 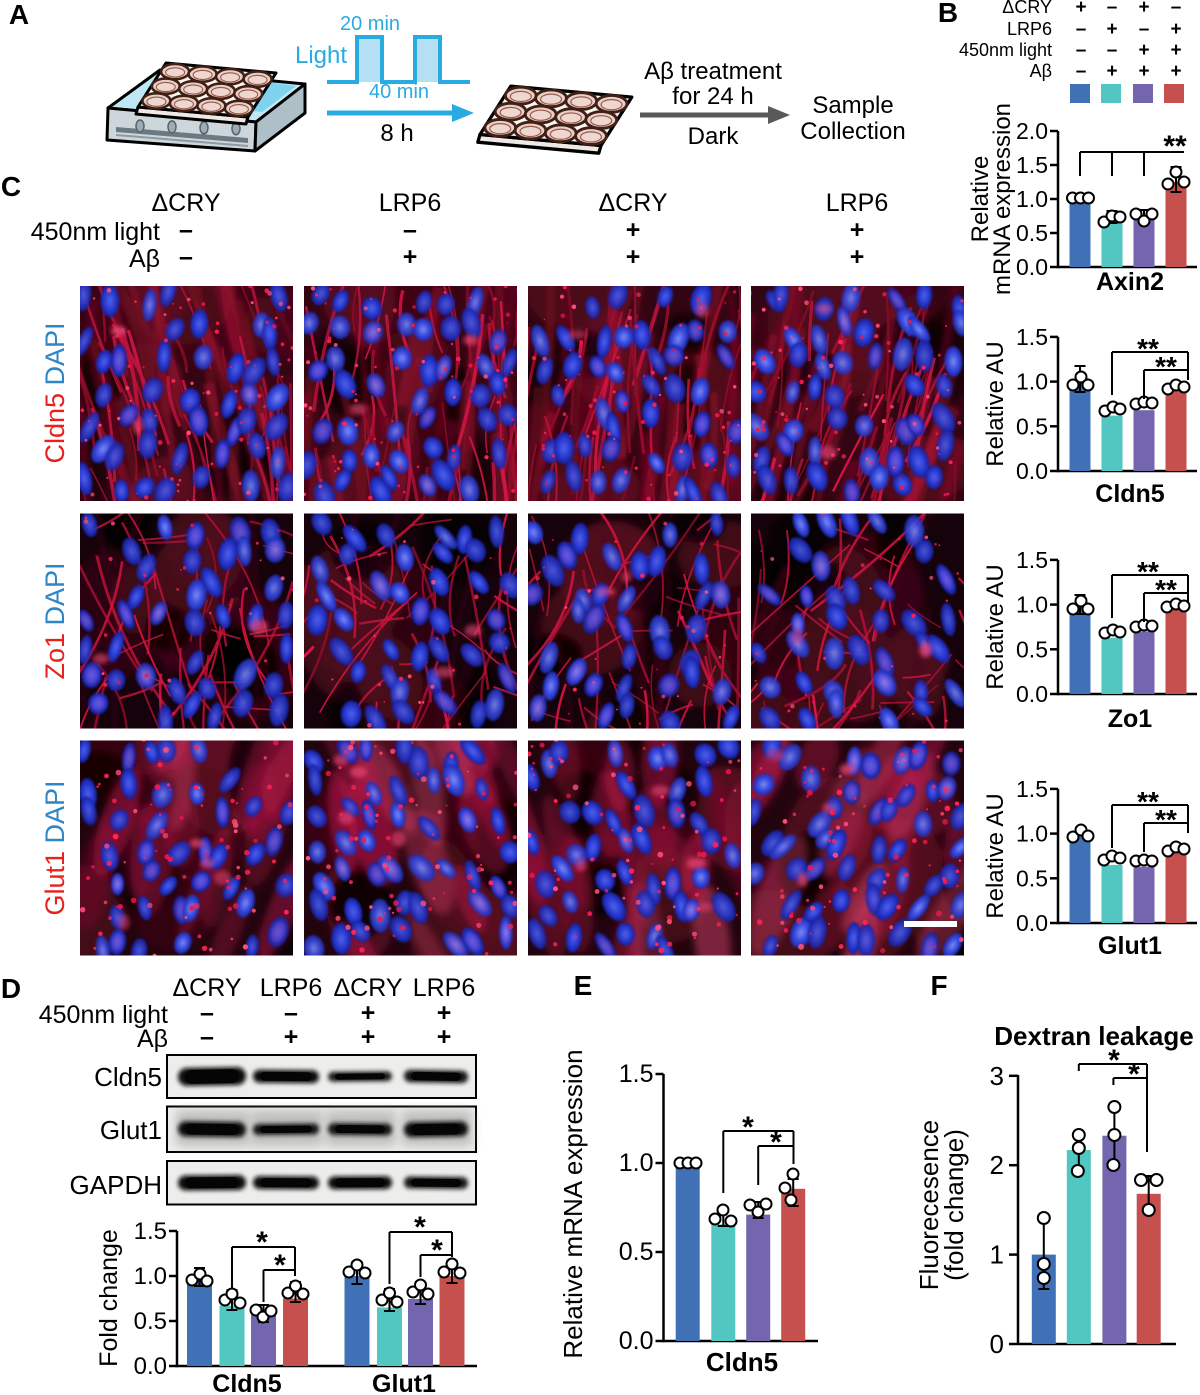 What do you see at coordinates (852, 105) in the screenshot?
I see `svg-text: Sample` at bounding box center [852, 105].